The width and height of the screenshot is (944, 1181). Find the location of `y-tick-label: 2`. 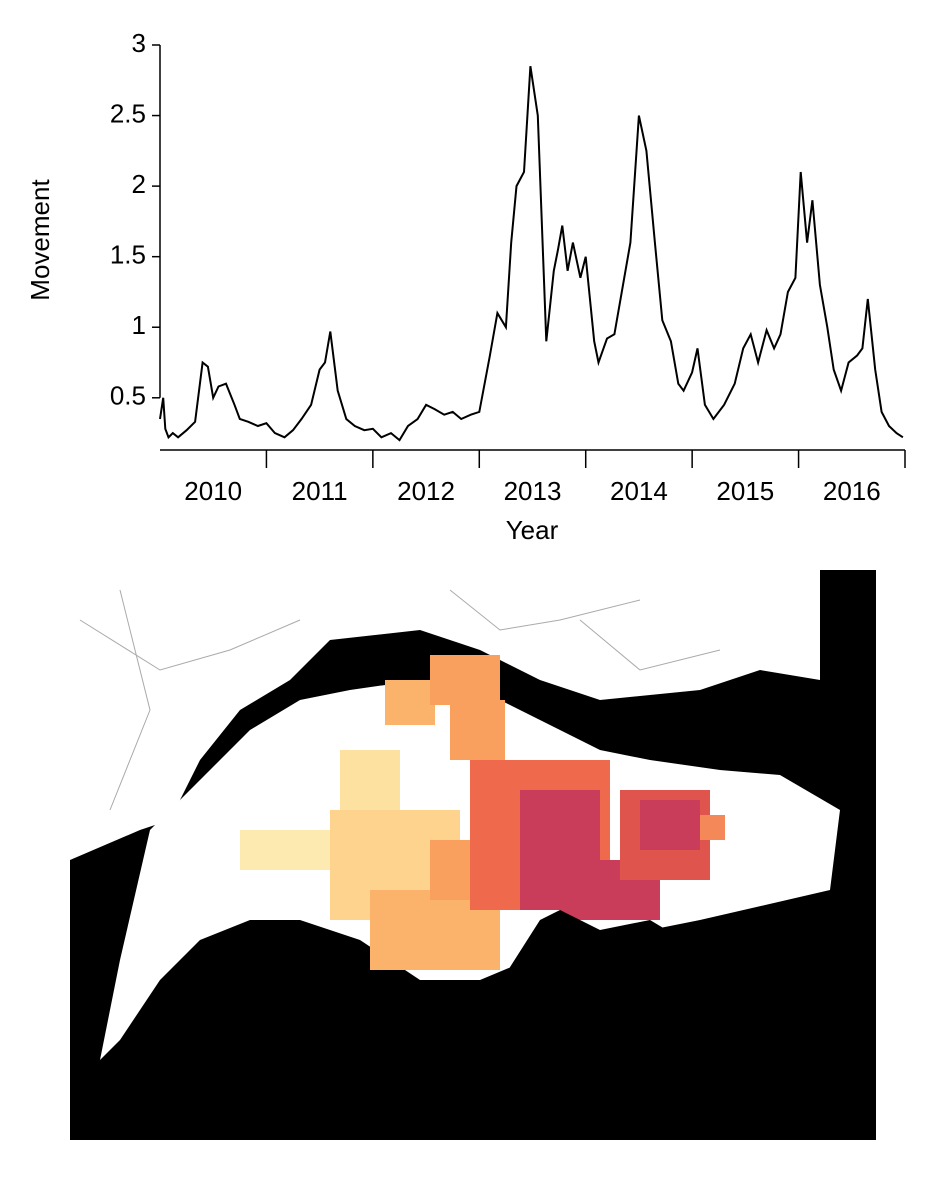

y-tick-label: 2 is located at coordinates (139, 184).